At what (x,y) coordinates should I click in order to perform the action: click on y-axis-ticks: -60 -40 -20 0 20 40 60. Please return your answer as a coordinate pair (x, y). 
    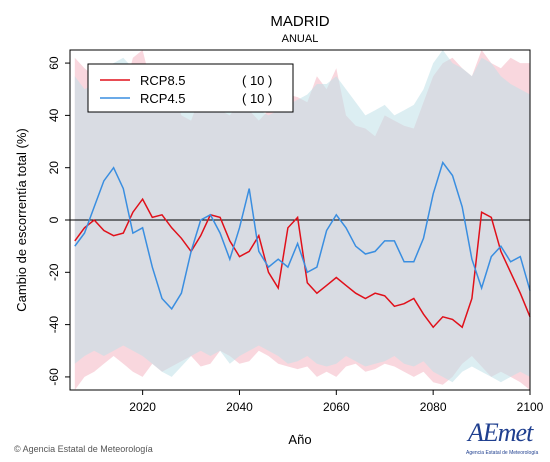
    Looking at the image, I should click on (58, 221).